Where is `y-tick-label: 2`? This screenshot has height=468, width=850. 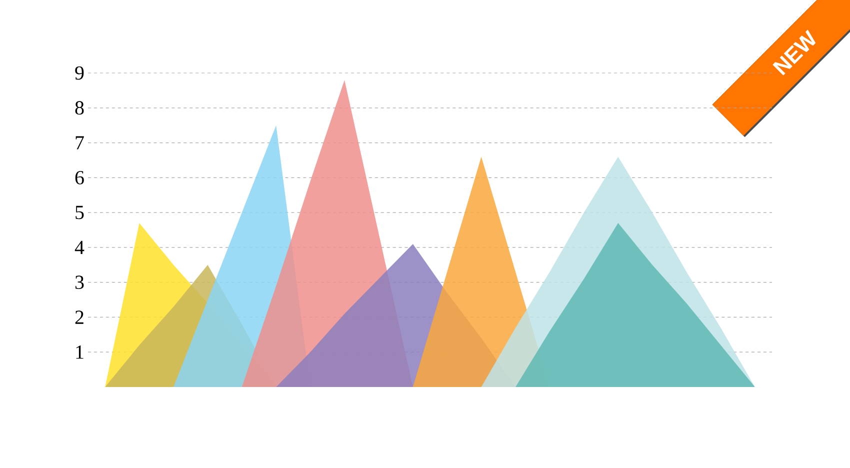 y-tick-label: 2 is located at coordinates (79, 317).